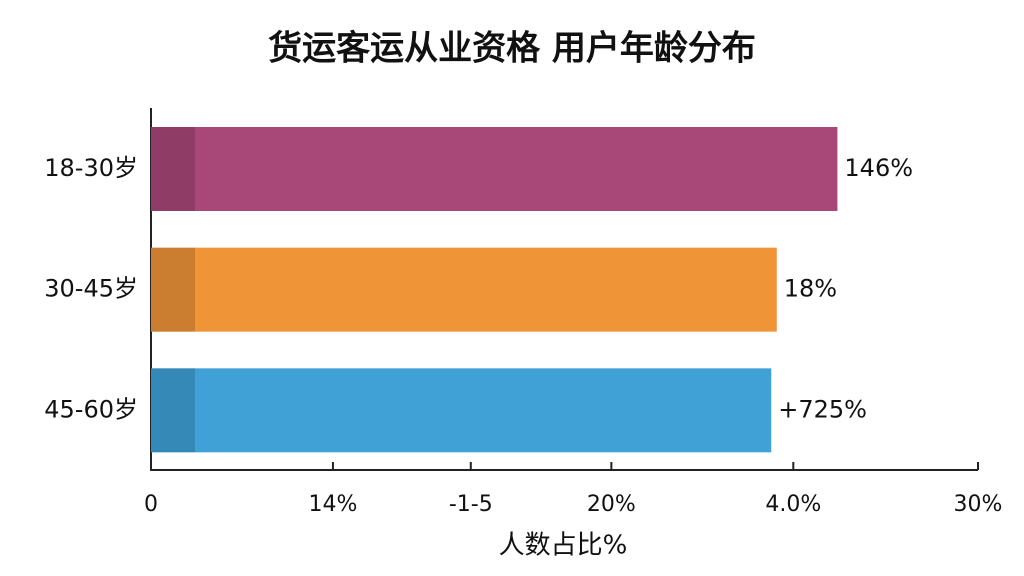  What do you see at coordinates (878, 168) in the screenshot?
I see `value-label: 146%` at bounding box center [878, 168].